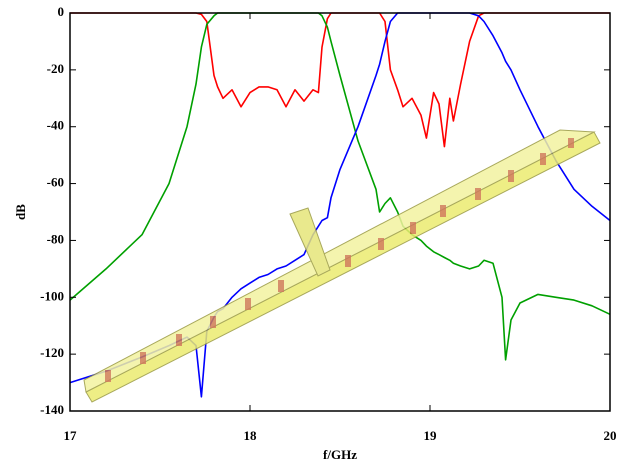 The image size is (628, 466). I want to click on y-tick-label: -20, so click(55, 68).